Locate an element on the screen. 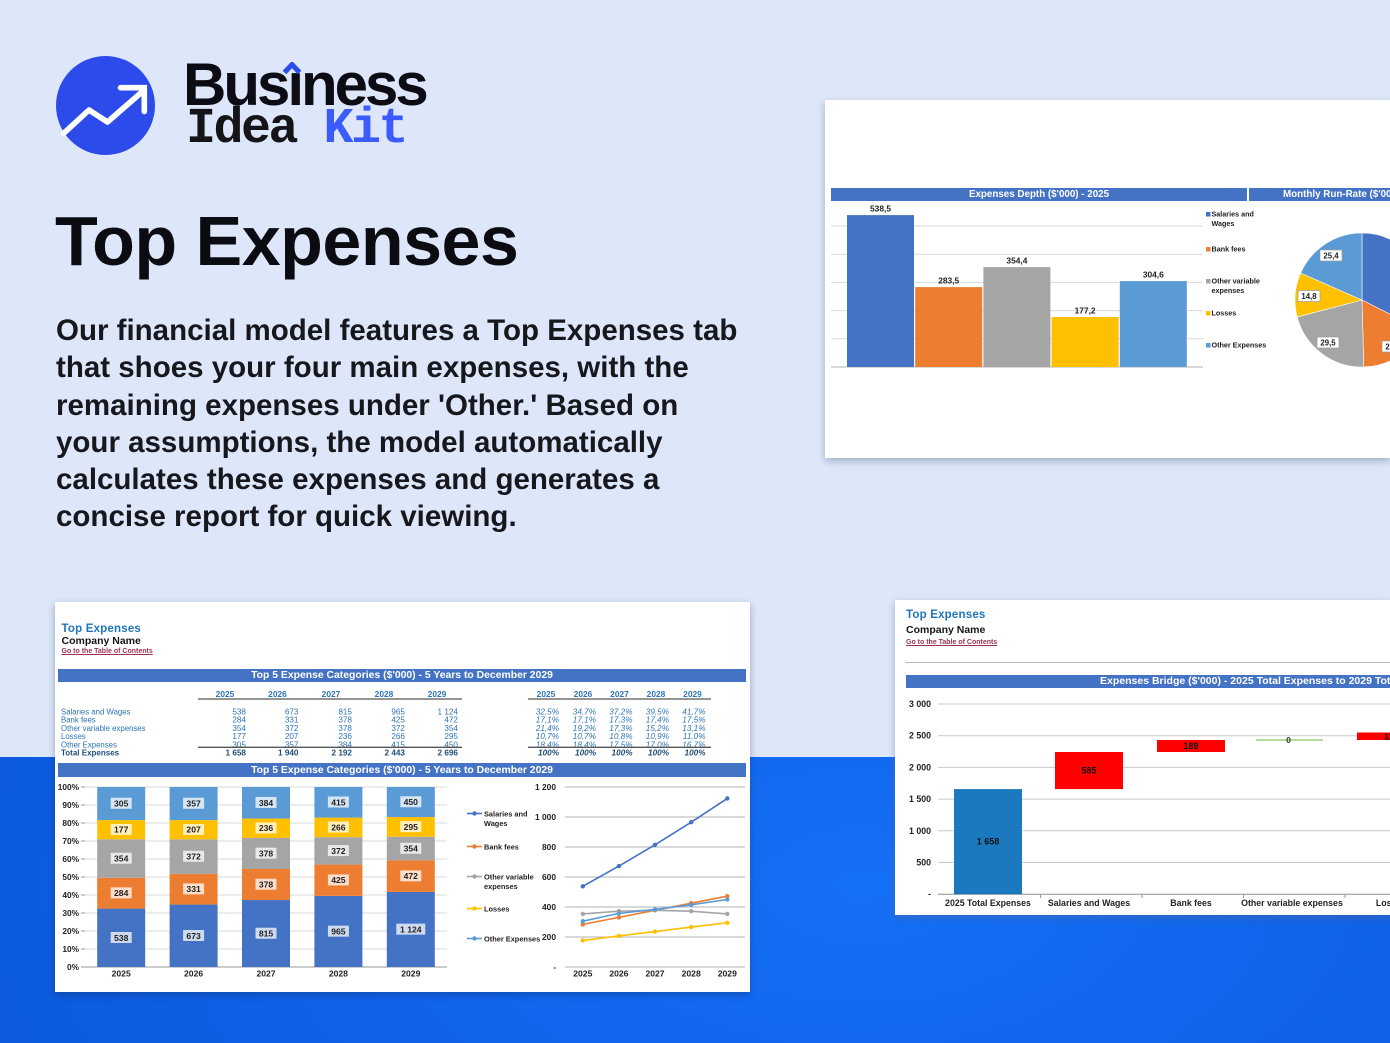 The height and width of the screenshot is (1043, 1390). svg-text: 17,0% is located at coordinates (657, 744).